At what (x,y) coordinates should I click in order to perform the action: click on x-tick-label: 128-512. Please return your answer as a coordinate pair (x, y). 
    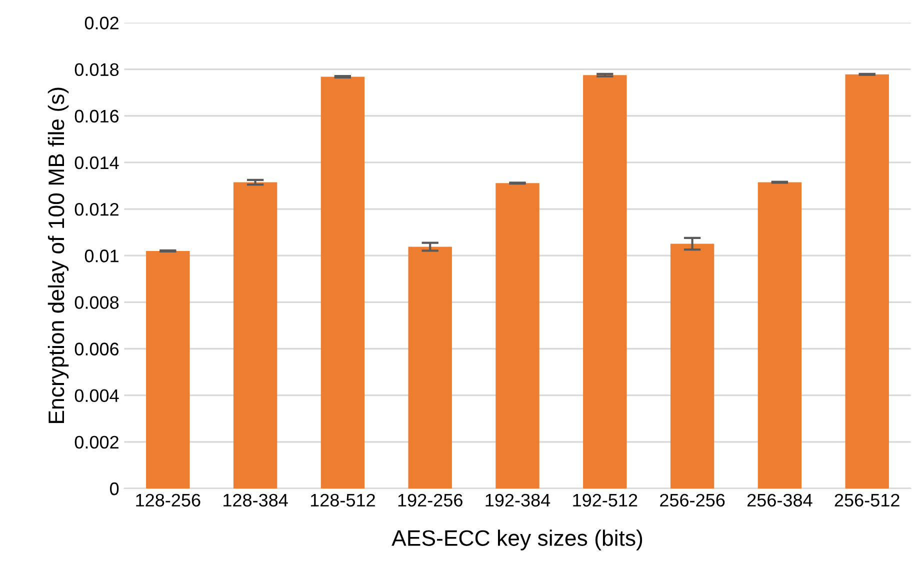
    Looking at the image, I should click on (342, 500).